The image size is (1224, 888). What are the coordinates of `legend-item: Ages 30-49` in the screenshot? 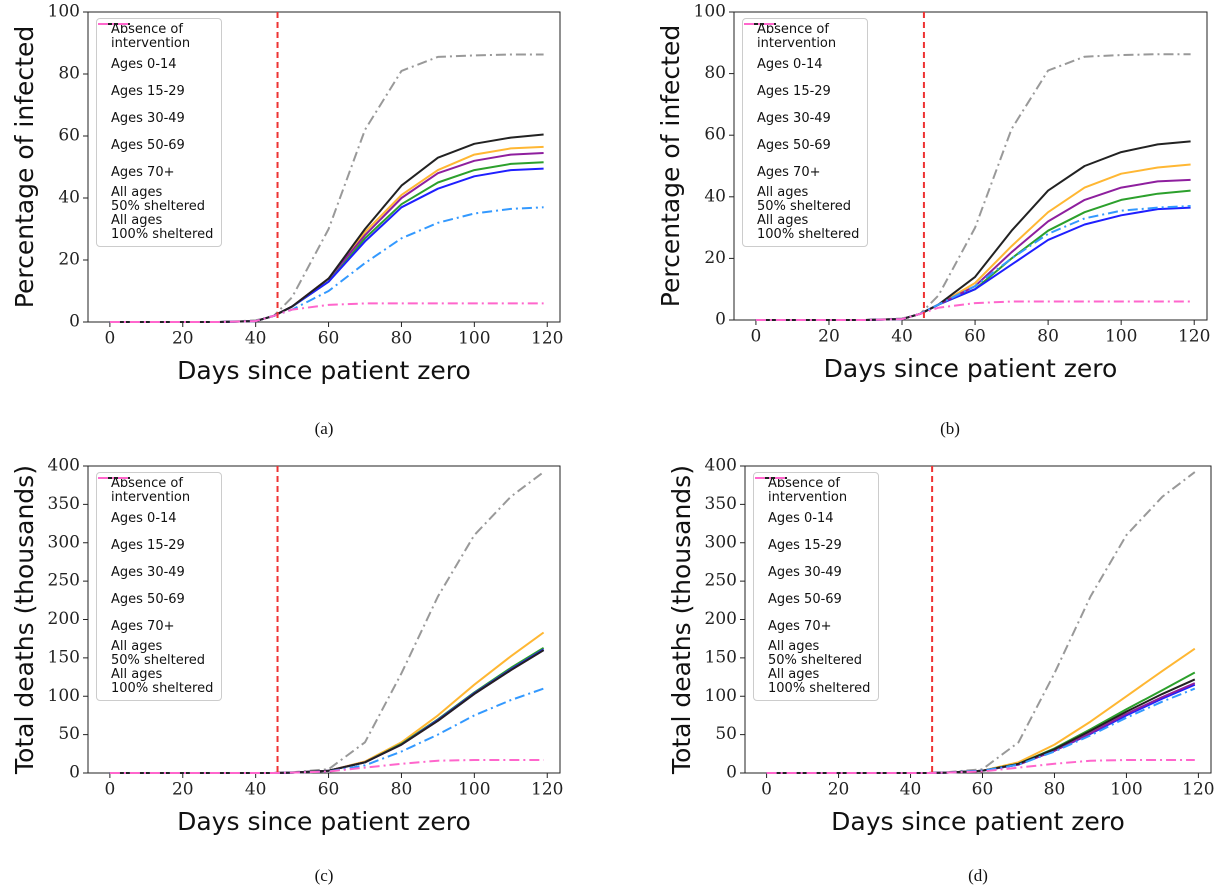 It's located at (801, 77).